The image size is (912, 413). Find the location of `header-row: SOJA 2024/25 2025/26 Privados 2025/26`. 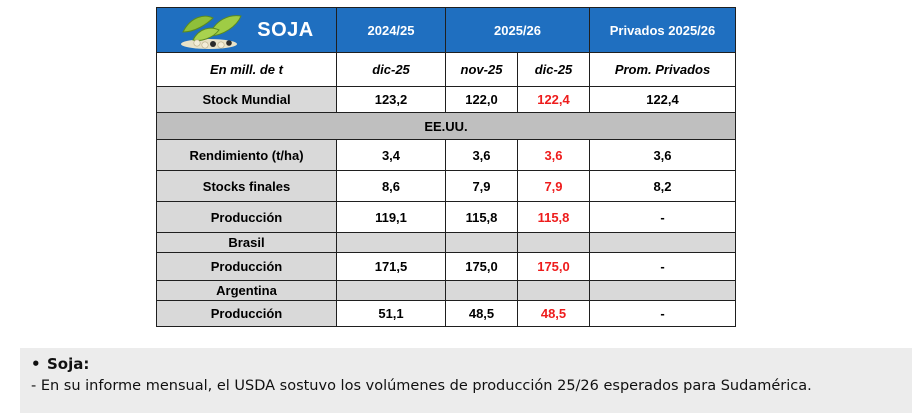

header-row: SOJA 2024/25 2025/26 Privados 2025/26 is located at coordinates (446, 30).